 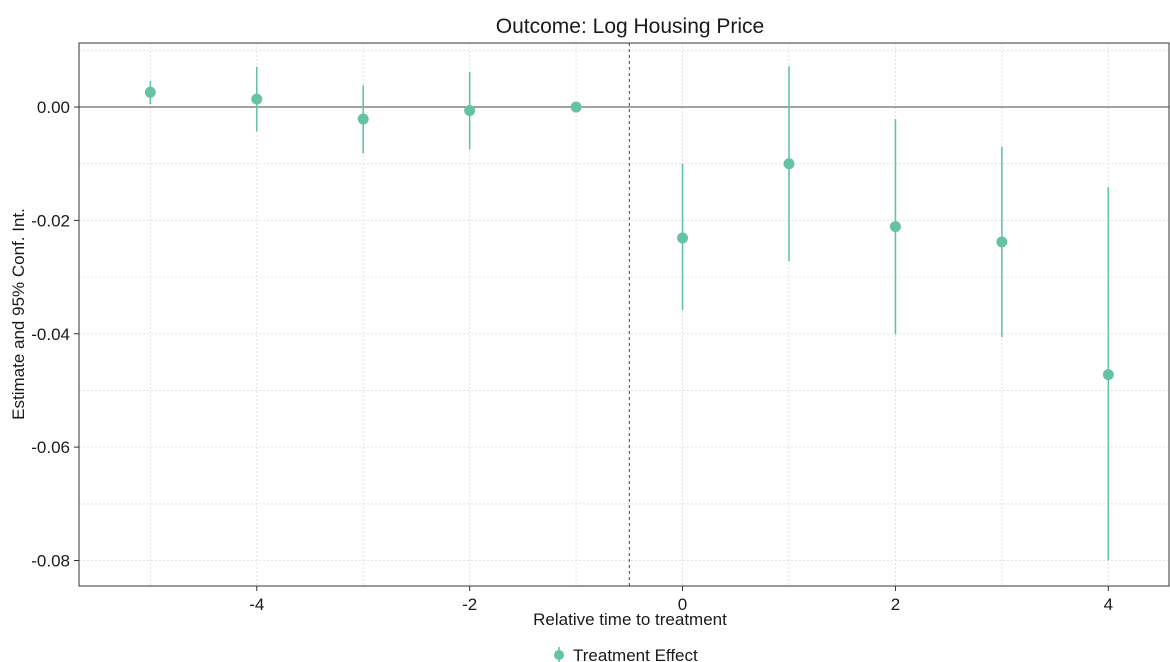 I want to click on x-tick-label: 4, so click(x=1108, y=604).